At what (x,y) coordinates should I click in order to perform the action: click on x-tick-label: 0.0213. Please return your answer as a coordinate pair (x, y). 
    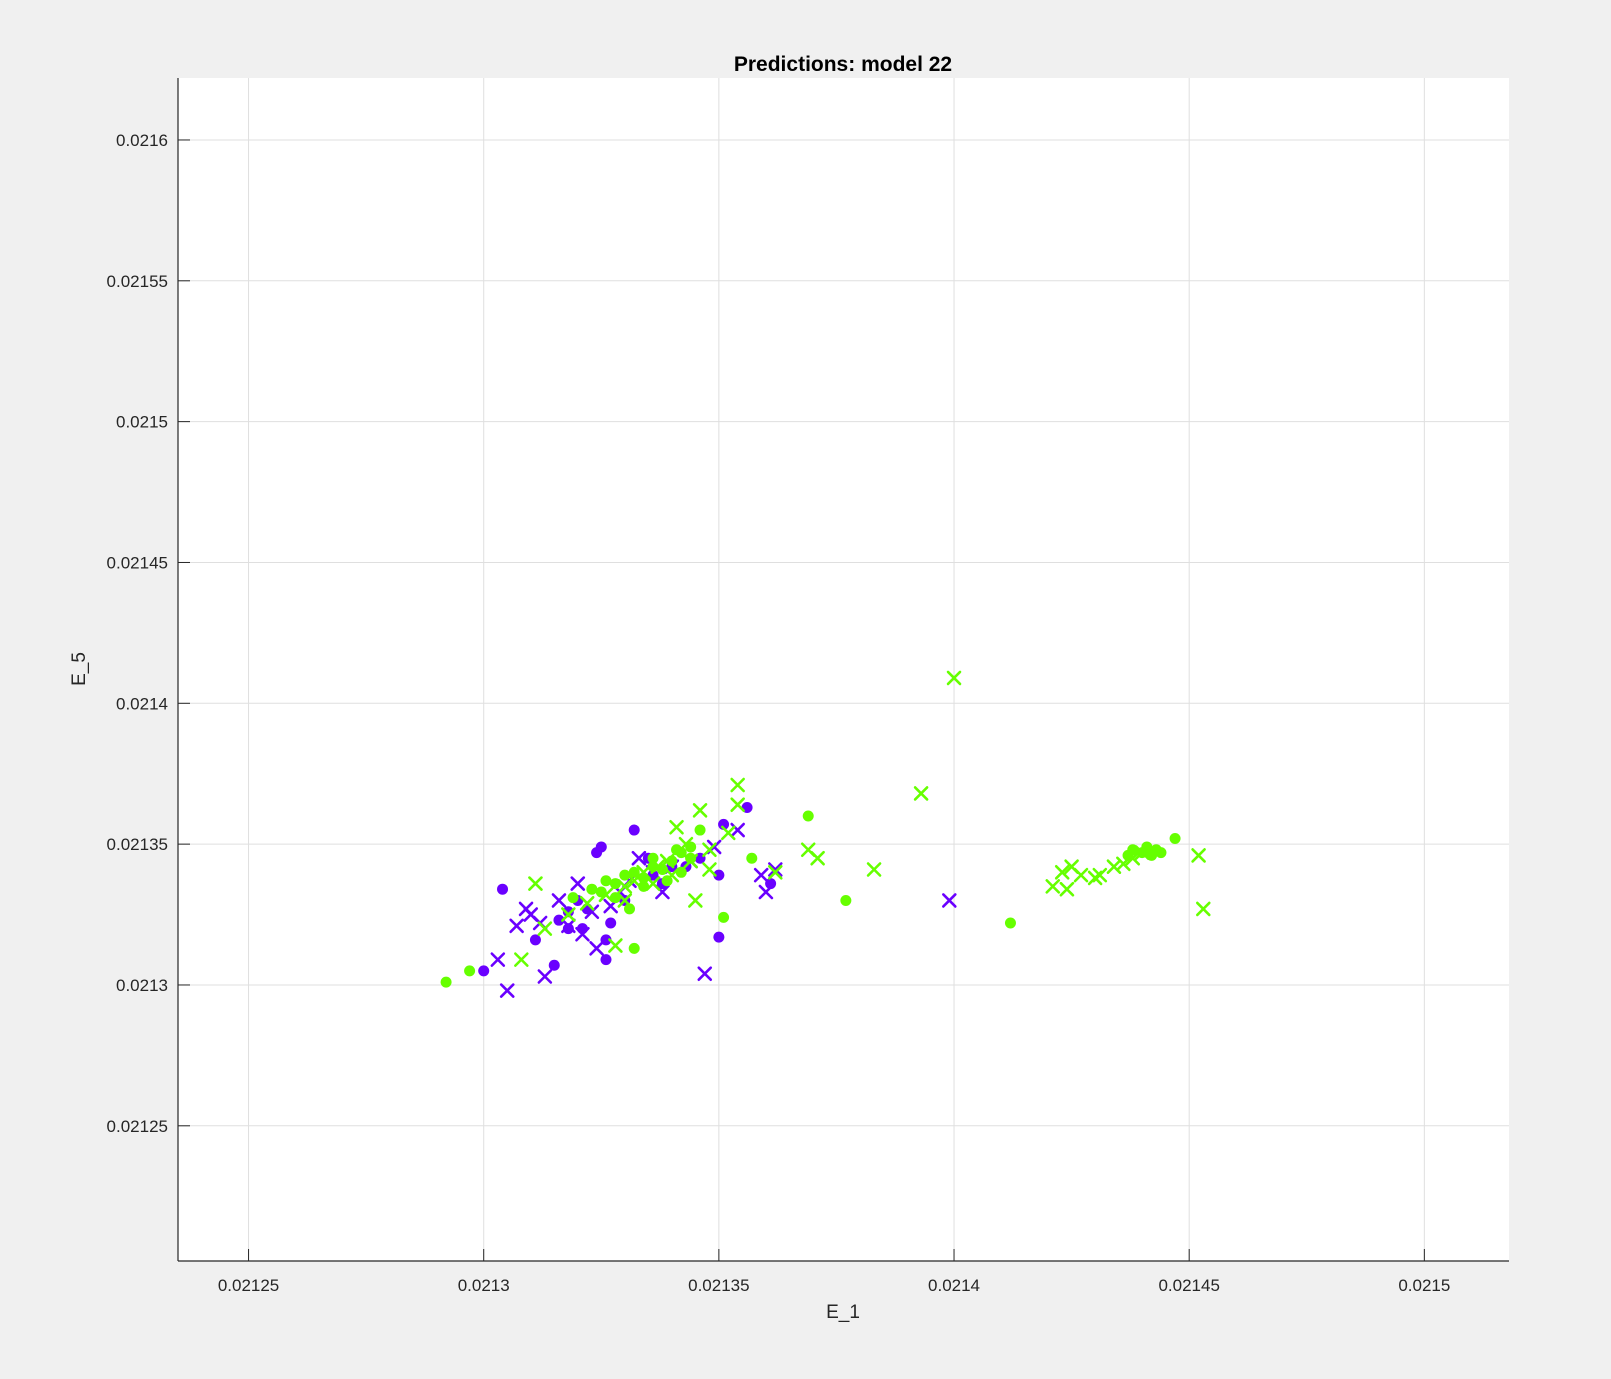
    Looking at the image, I should click on (484, 1285).